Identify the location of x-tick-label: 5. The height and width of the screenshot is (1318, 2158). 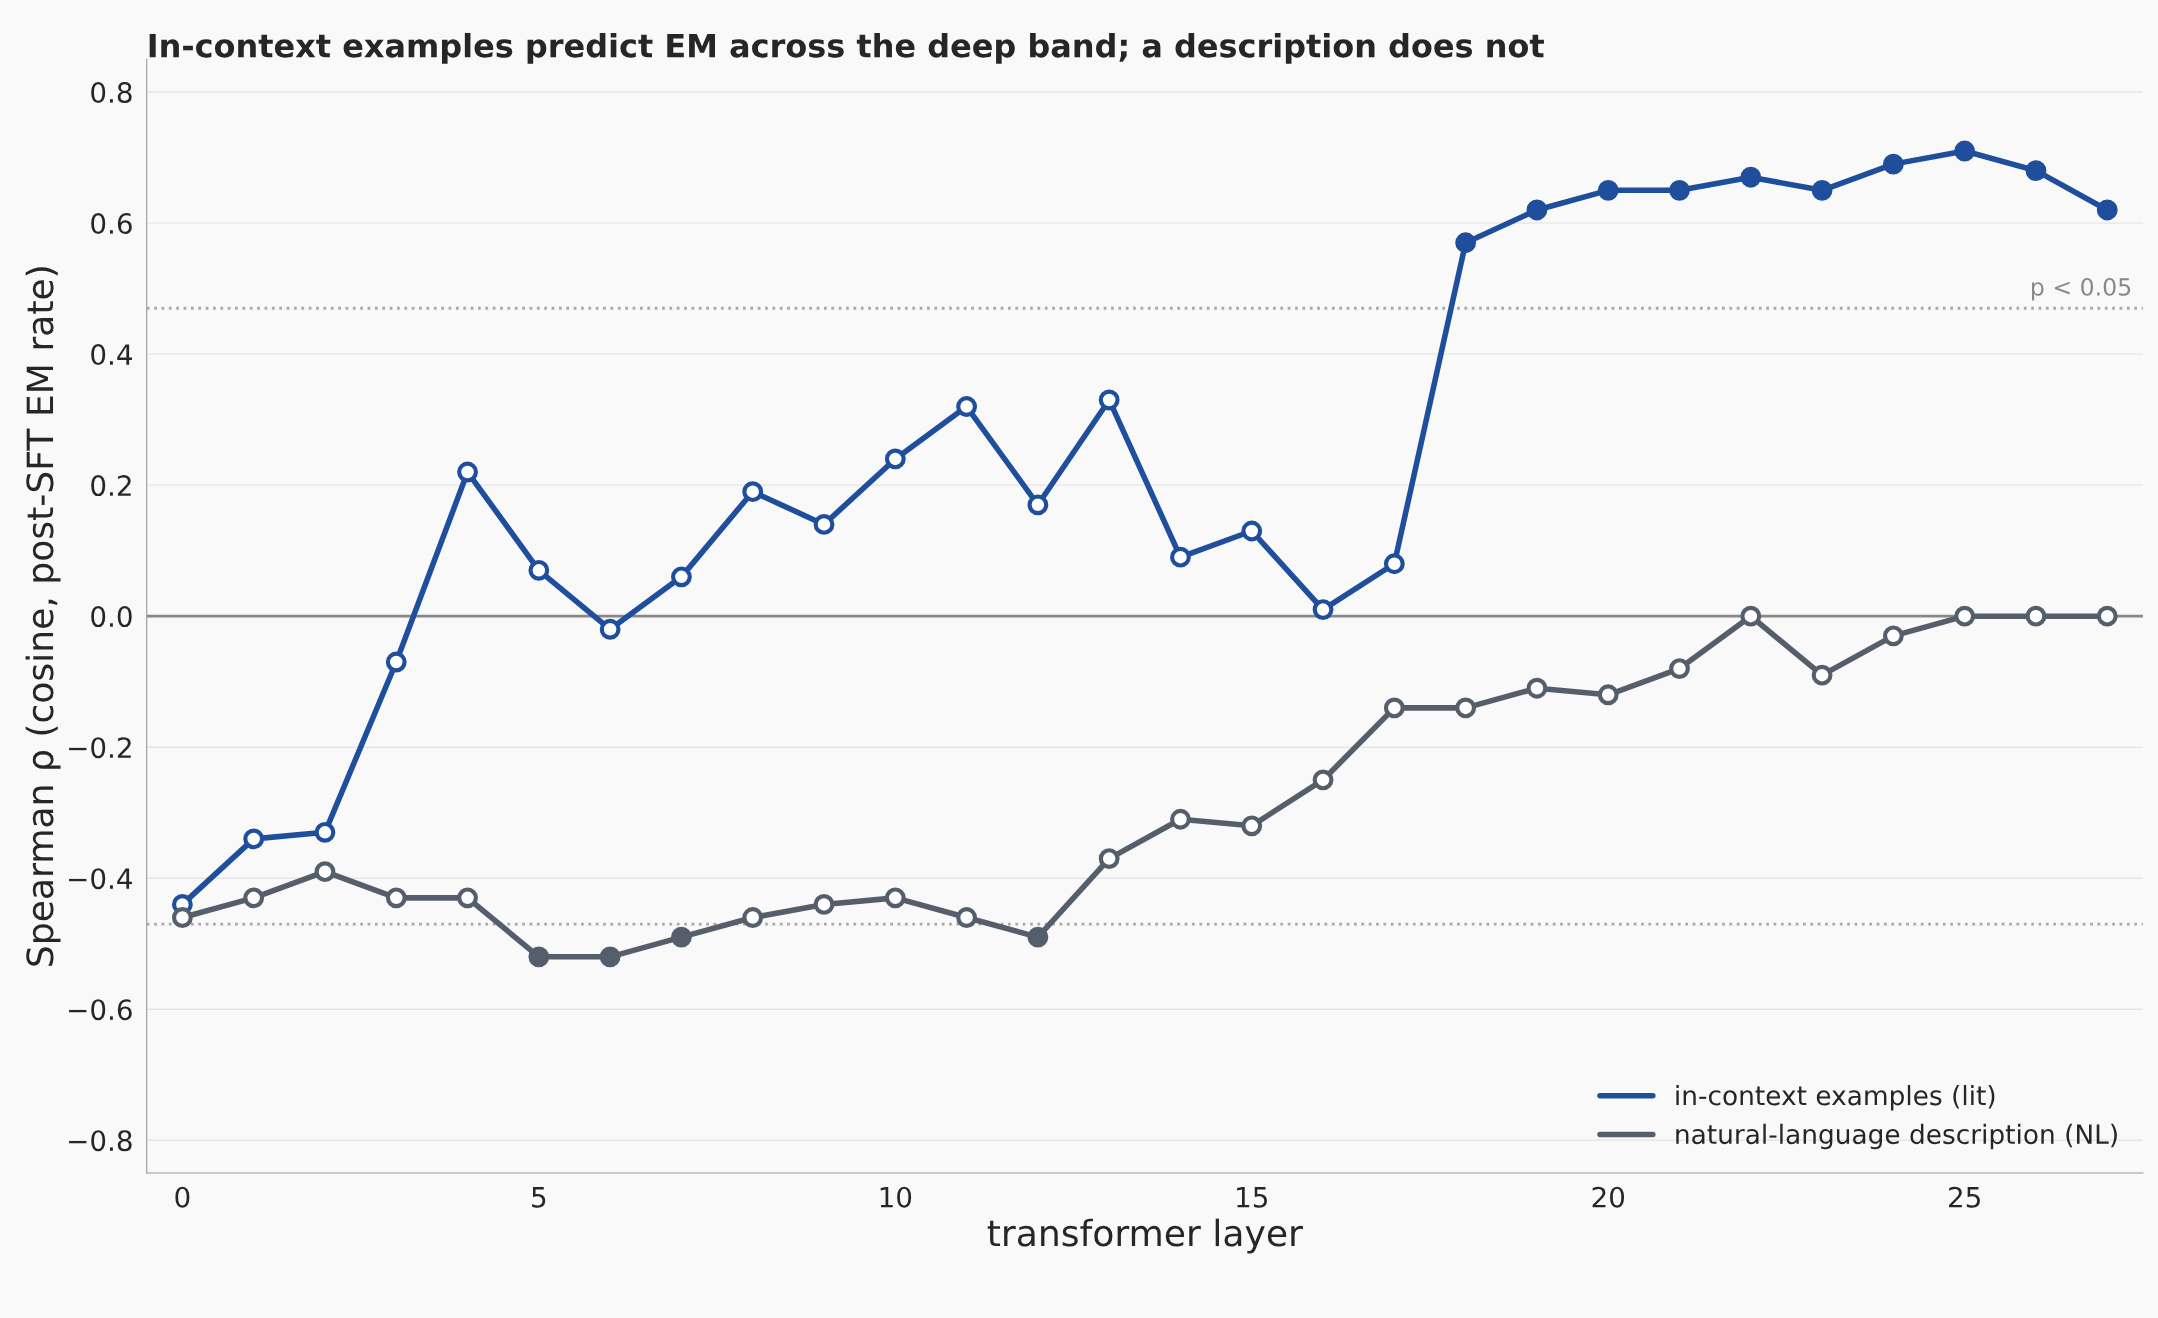
(539, 1197).